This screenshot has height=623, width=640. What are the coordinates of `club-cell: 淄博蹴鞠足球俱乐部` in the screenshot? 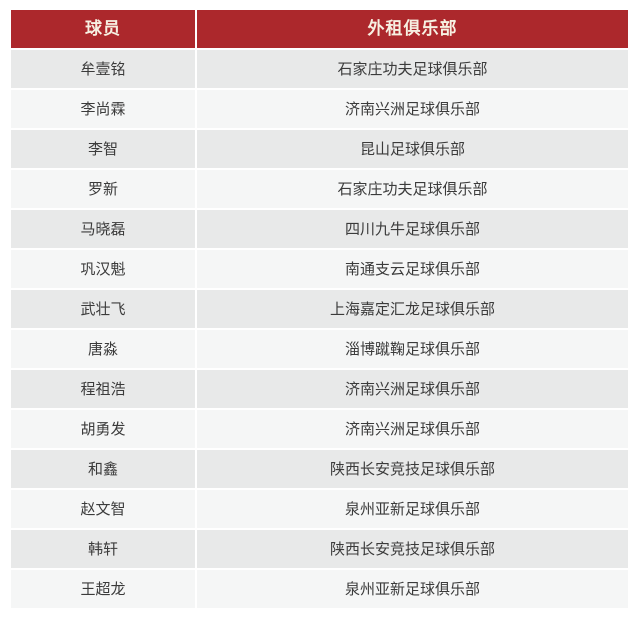 It's located at (412, 349).